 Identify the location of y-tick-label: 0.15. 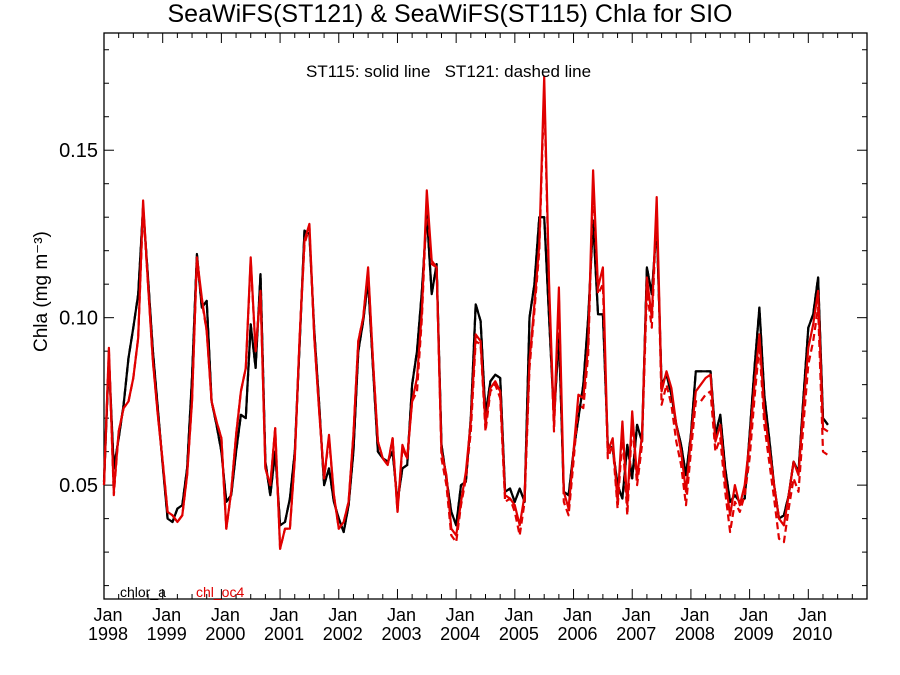
(78, 151).